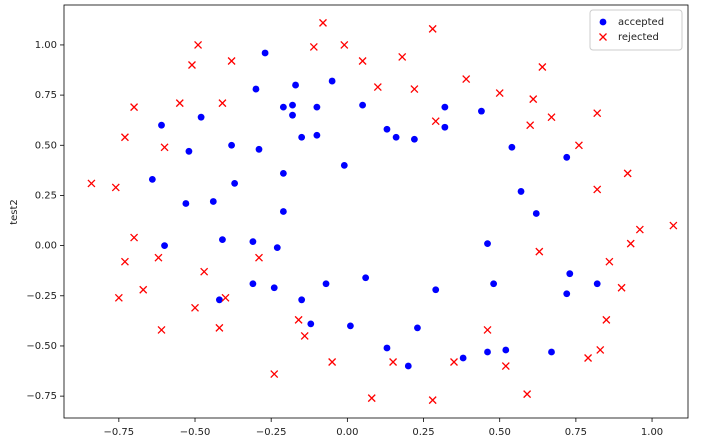 The width and height of the screenshot is (715, 439). I want to click on legend-label: rejected, so click(638, 37).